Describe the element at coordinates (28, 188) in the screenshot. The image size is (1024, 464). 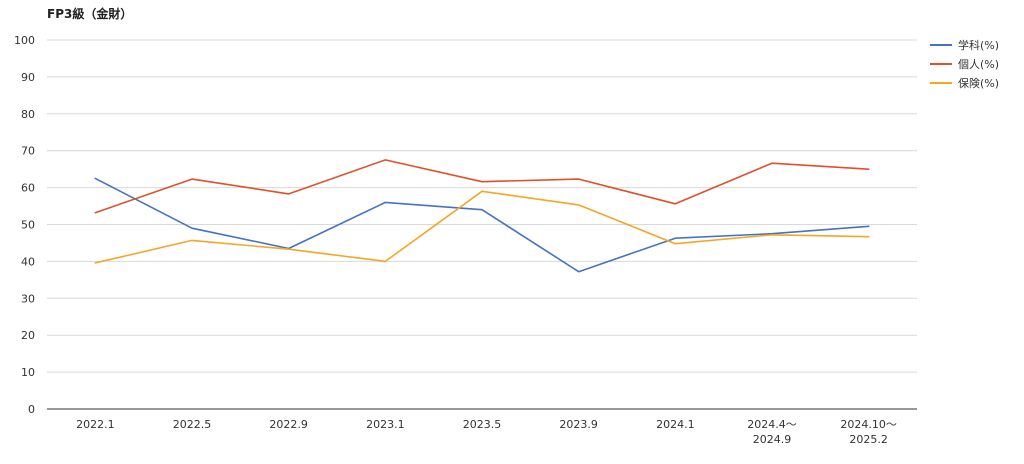
I see `y-tick-label: 60` at that location.